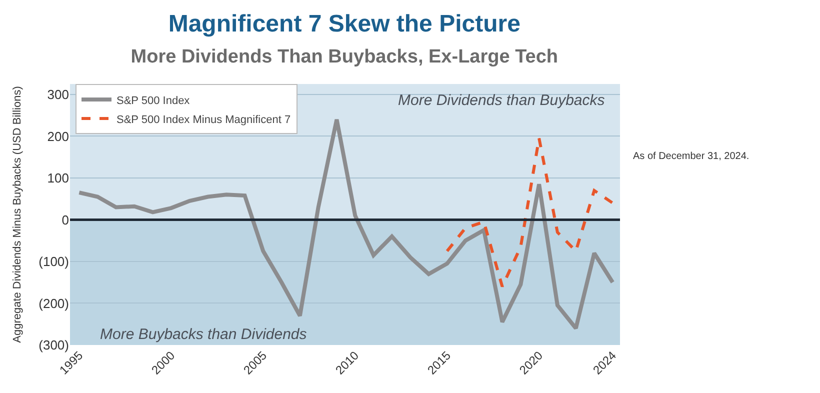  I want to click on line-series, so click(530, 212).